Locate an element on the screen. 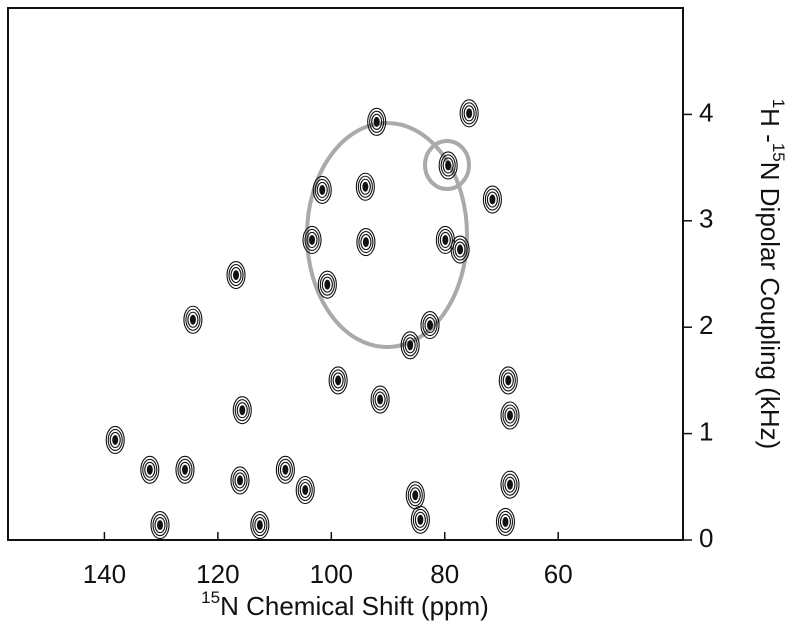 The width and height of the screenshot is (800, 640). x-tick-label: 80 is located at coordinates (444, 574).